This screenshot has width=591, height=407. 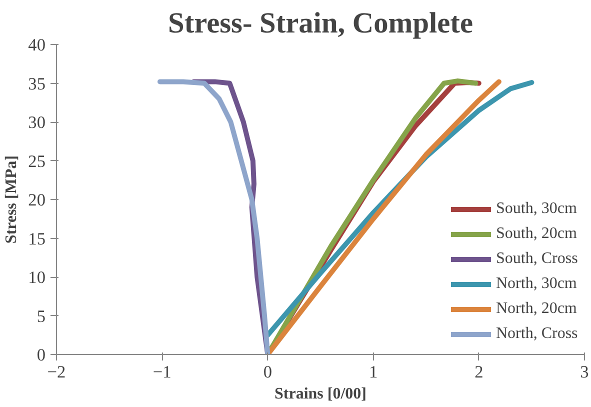 I want to click on x-tick-label: 3, so click(x=584, y=372).